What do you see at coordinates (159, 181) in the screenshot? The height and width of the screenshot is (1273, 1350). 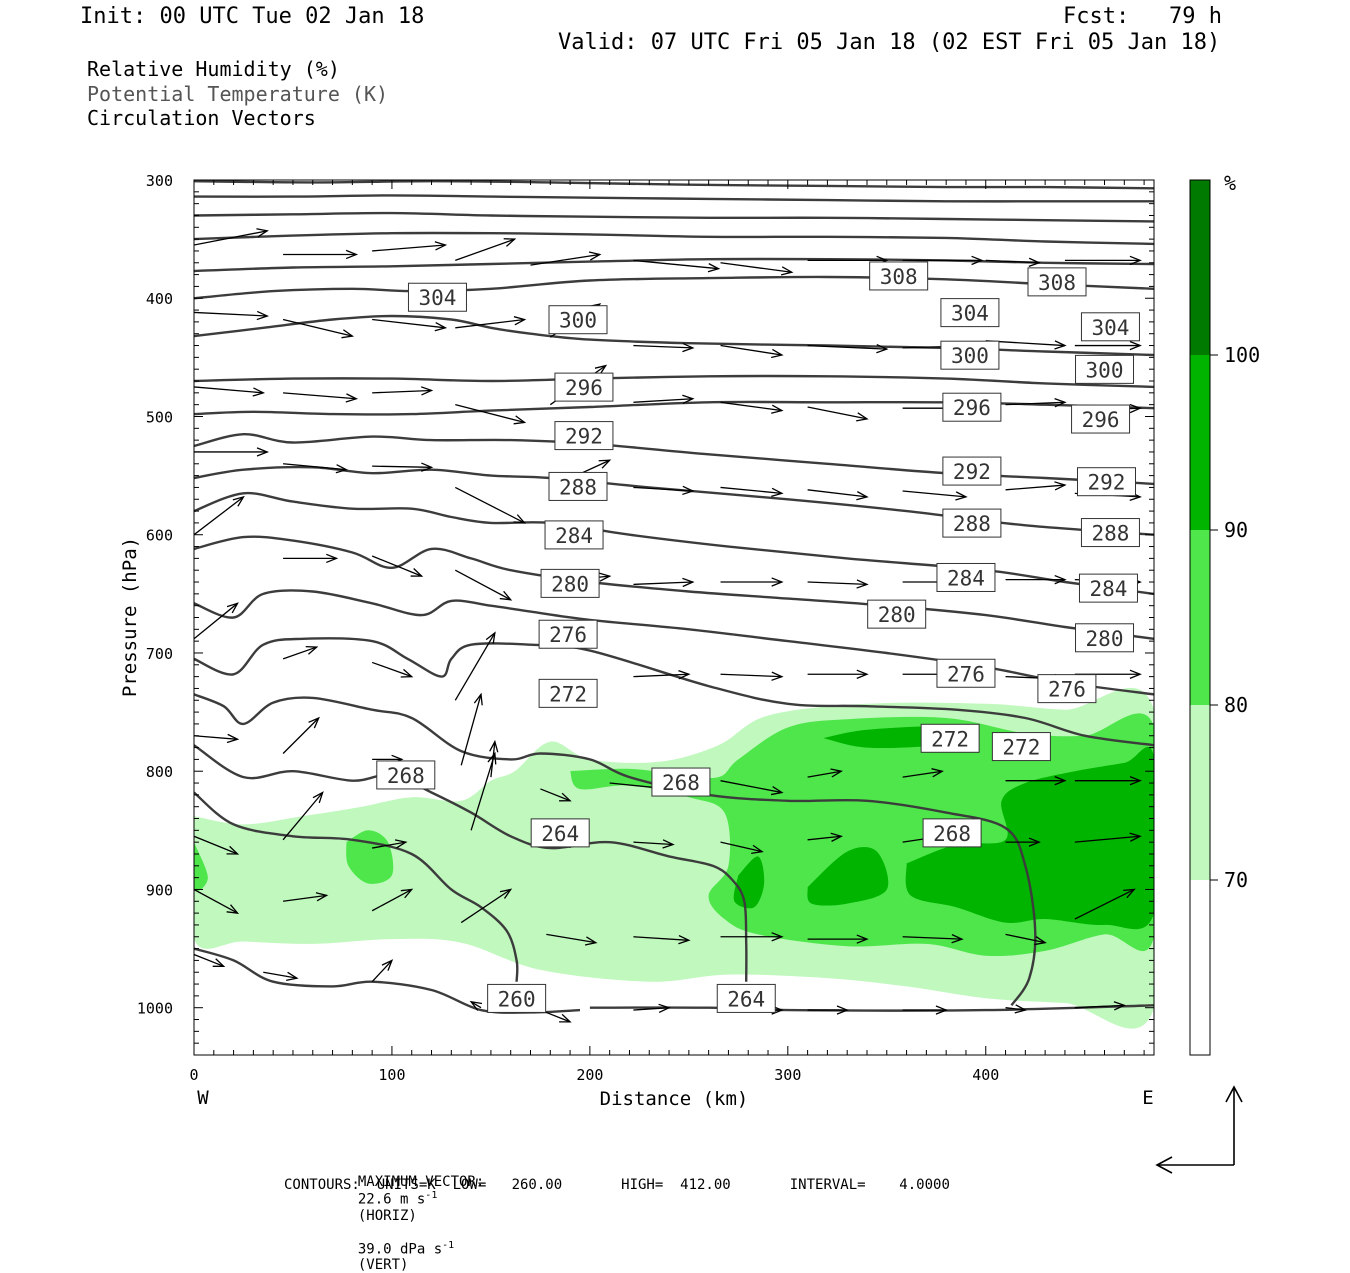 I see `y-tick-label: 300` at bounding box center [159, 181].